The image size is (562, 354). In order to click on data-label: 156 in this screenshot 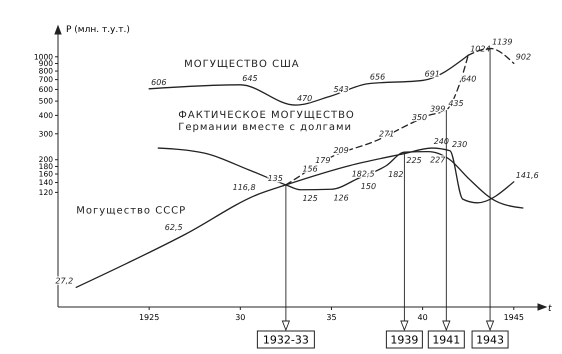, I will do `click(310, 169)`.